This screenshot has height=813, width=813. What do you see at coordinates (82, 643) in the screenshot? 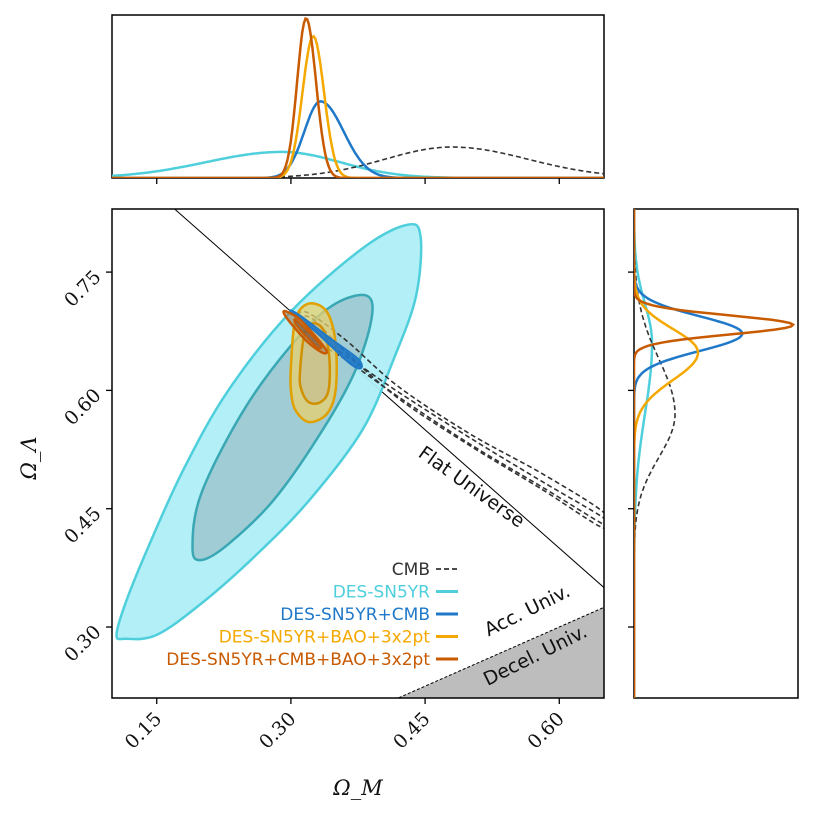
I see `y-tick-label: 0.30` at bounding box center [82, 643].